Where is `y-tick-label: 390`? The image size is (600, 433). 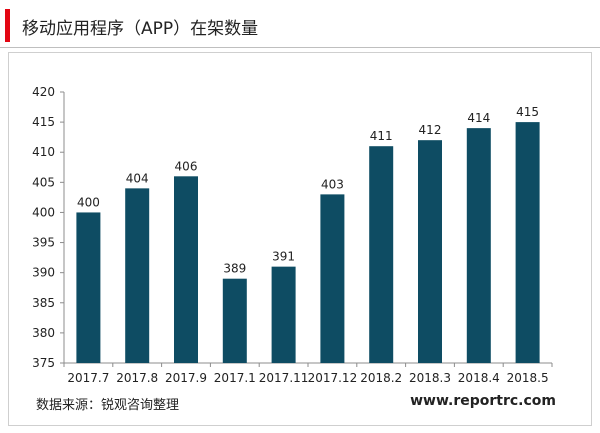
y-tick-label: 390 is located at coordinates (43, 273).